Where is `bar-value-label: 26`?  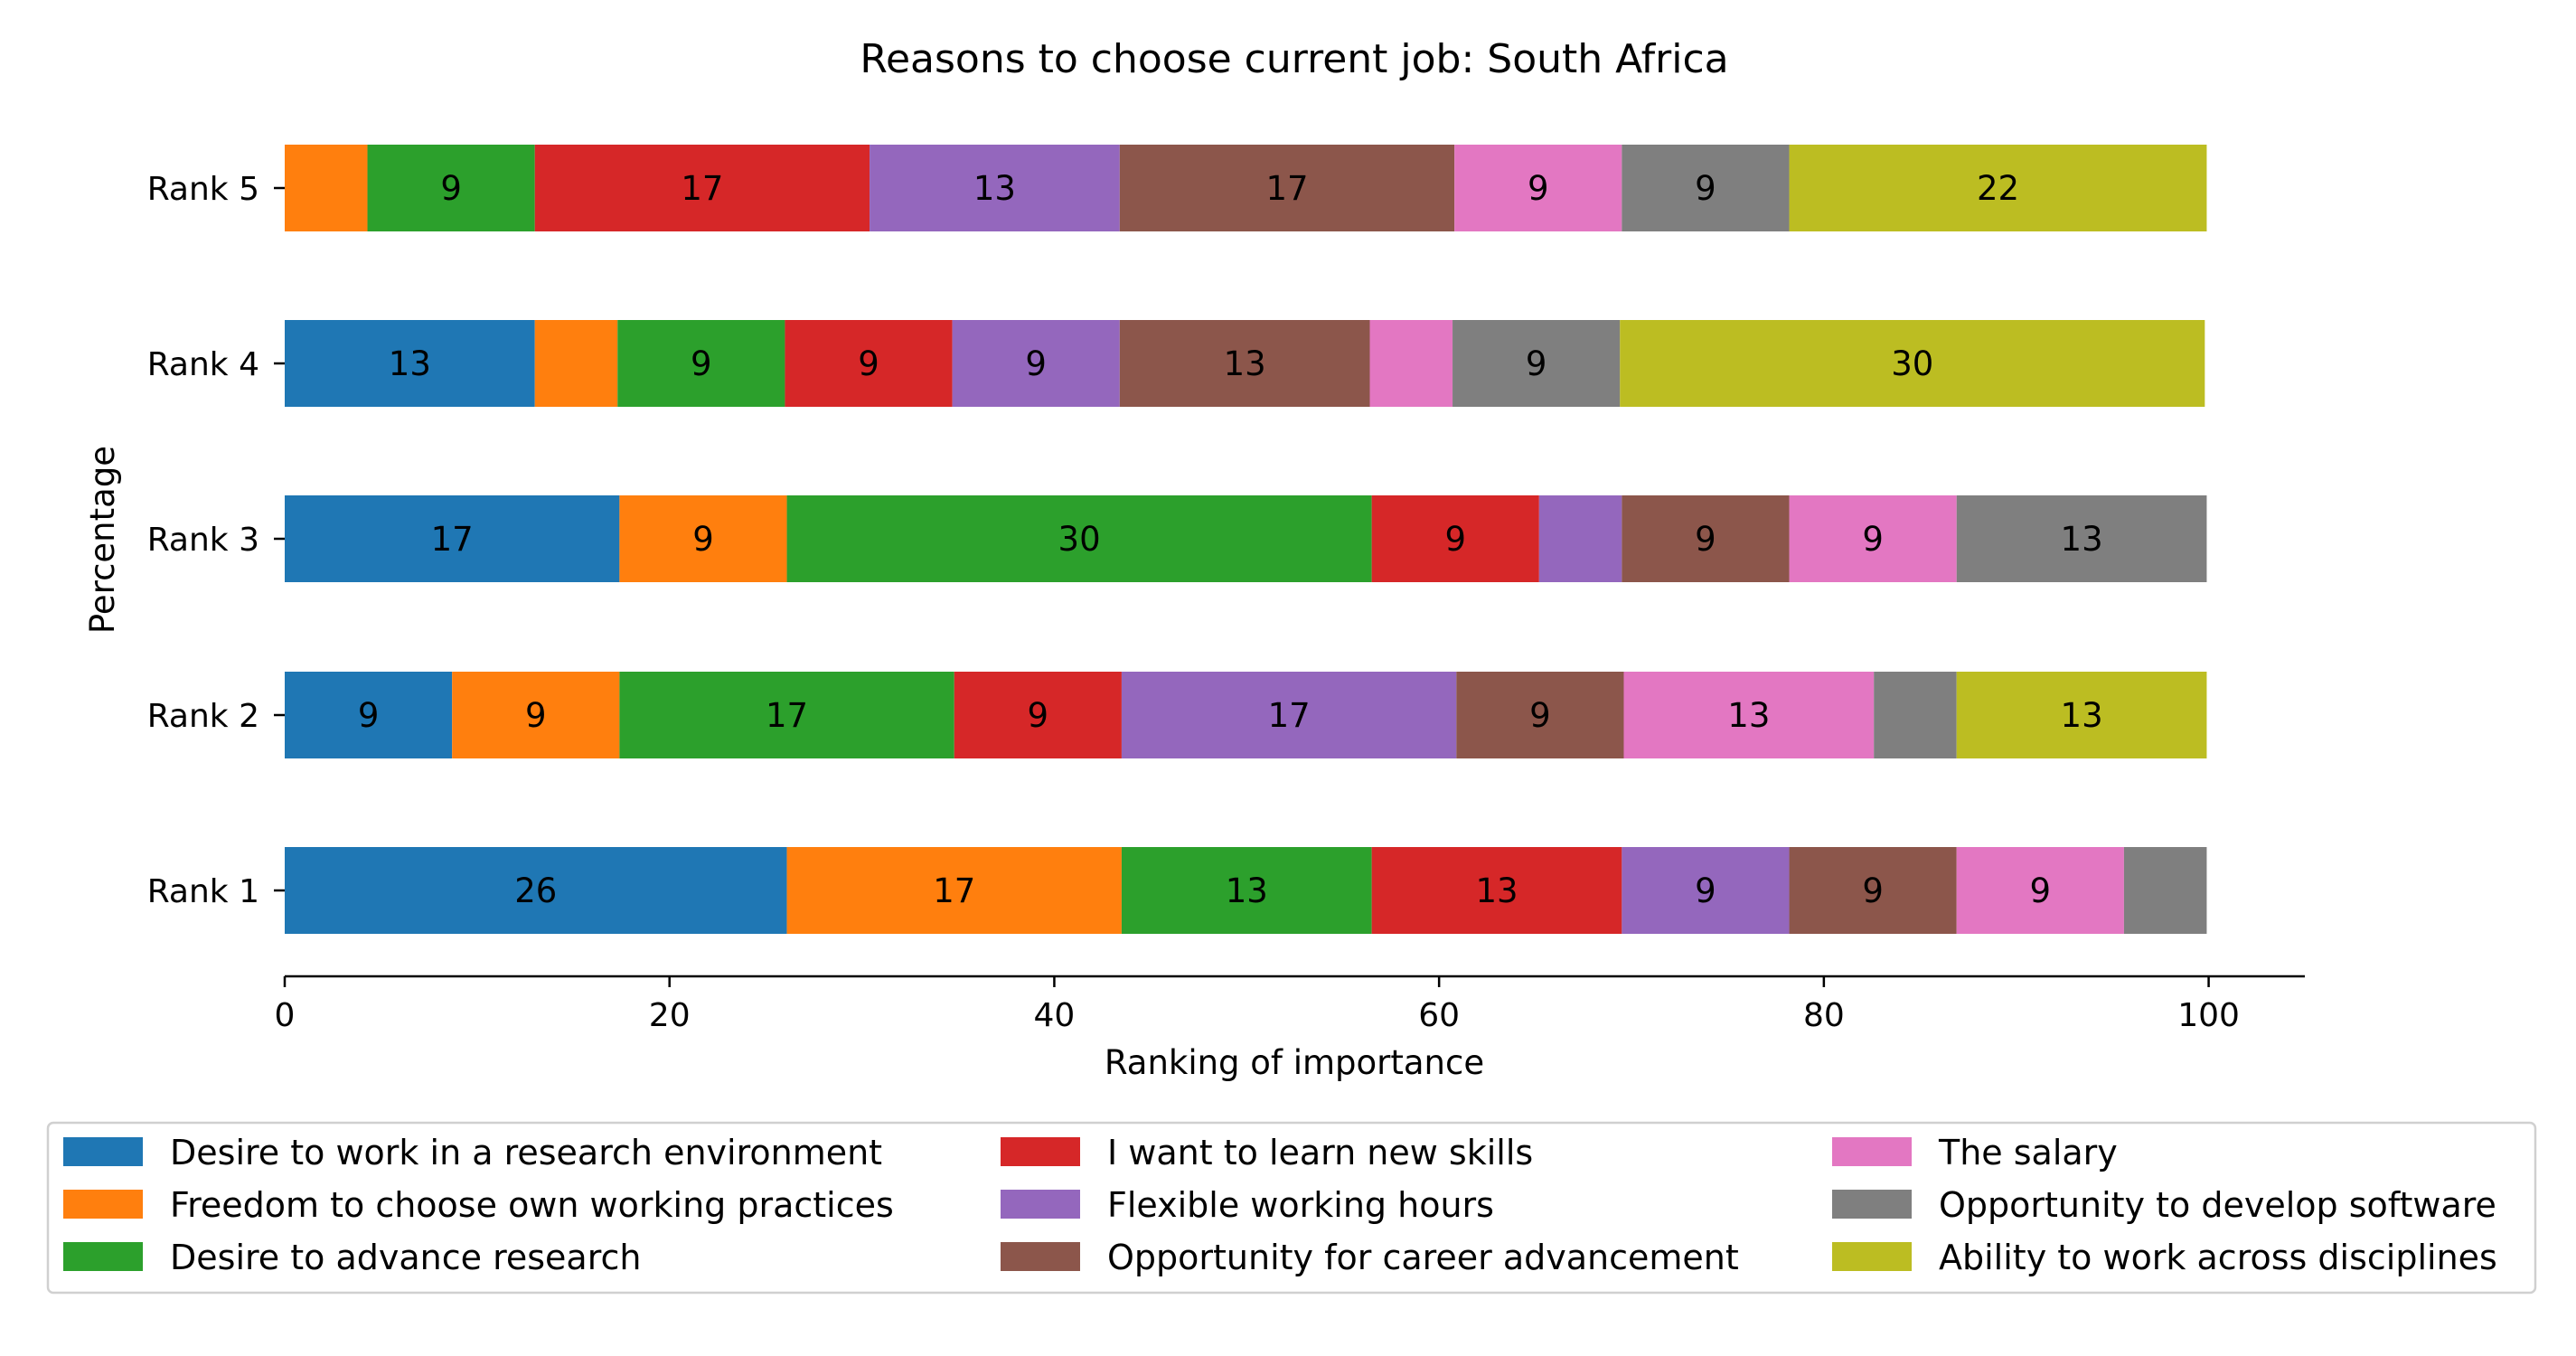 bar-value-label: 26 is located at coordinates (536, 890).